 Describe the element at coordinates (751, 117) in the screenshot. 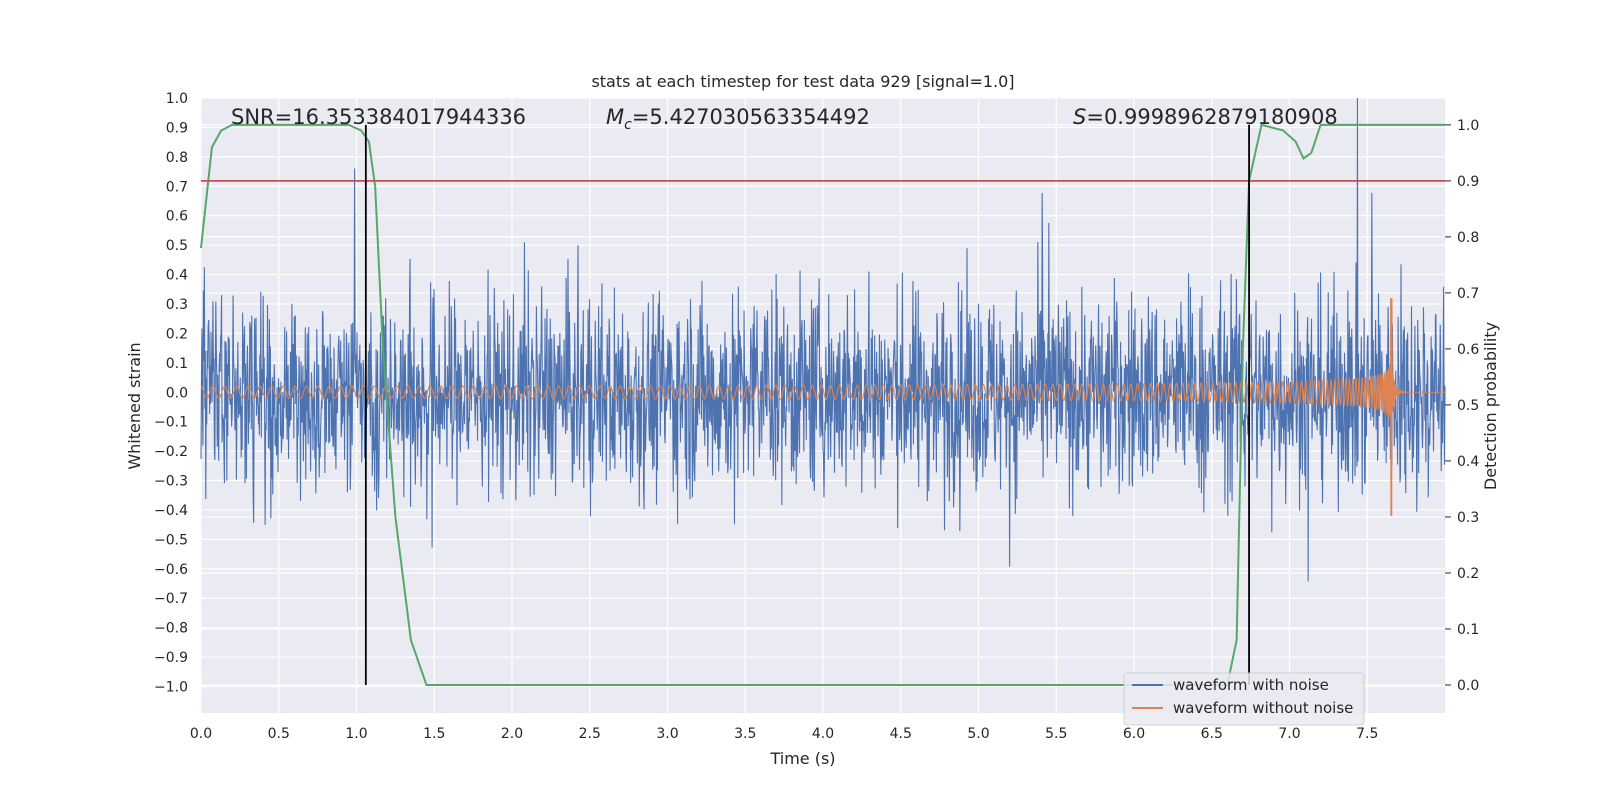

I see `annotation-chirp-mass-value: =5.427030563354492` at that location.